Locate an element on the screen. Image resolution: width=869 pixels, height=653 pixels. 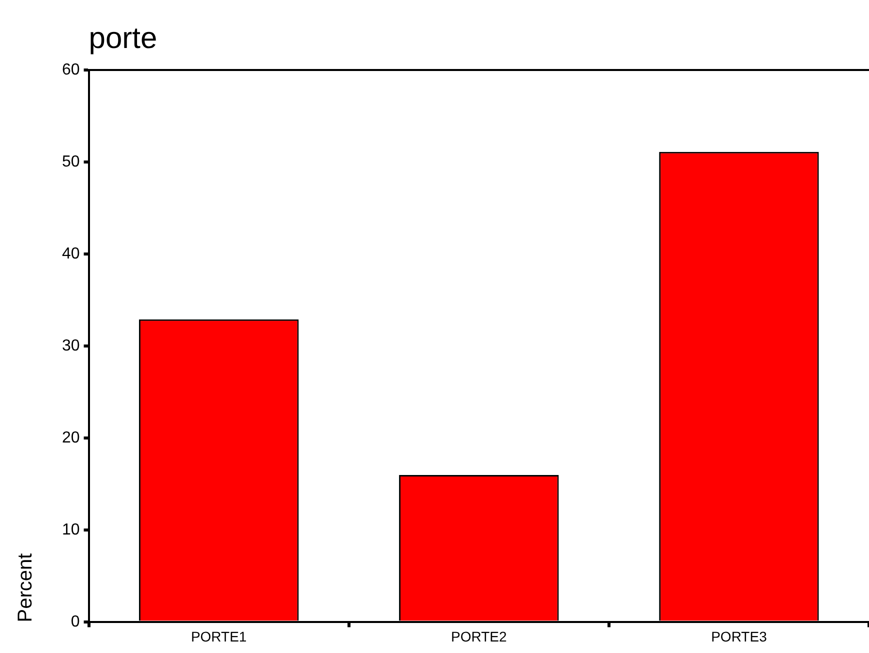
x-tick-label: PORTE2 is located at coordinates (479, 636).